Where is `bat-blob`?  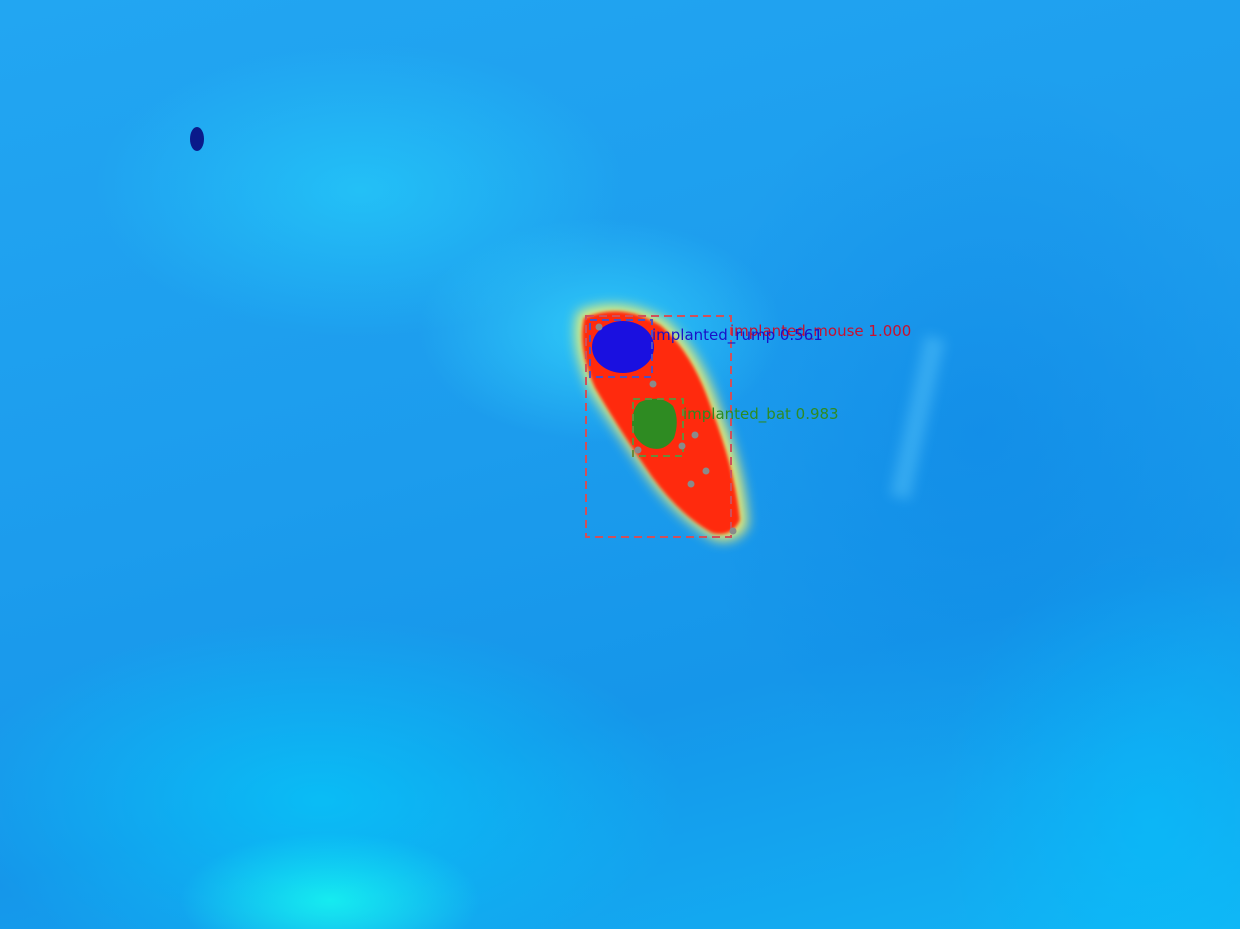
bat-blob is located at coordinates (654, 423).